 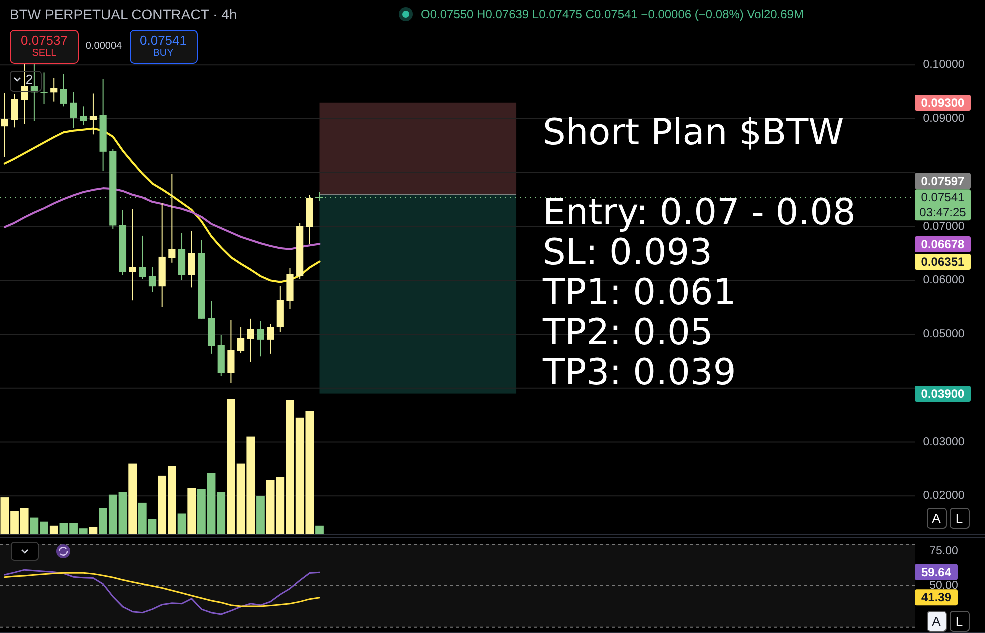 What do you see at coordinates (944, 442) in the screenshot?
I see `y-tick-label: 0.03000` at bounding box center [944, 442].